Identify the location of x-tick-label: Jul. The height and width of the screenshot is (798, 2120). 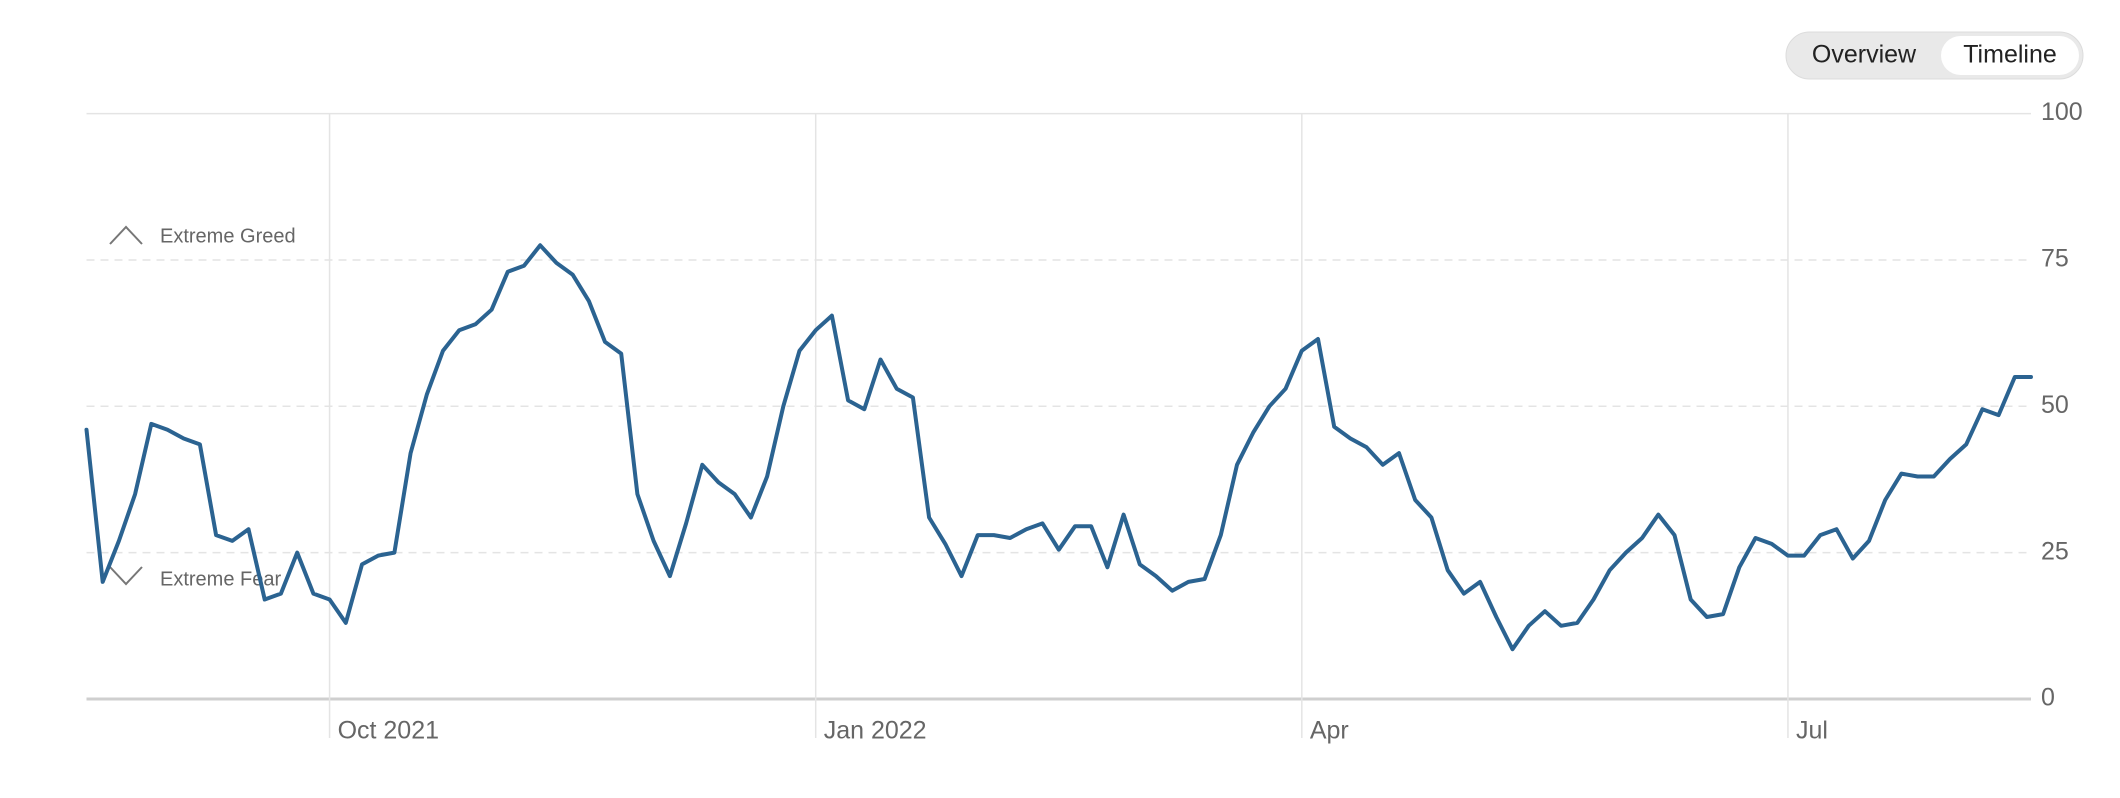
(1812, 731).